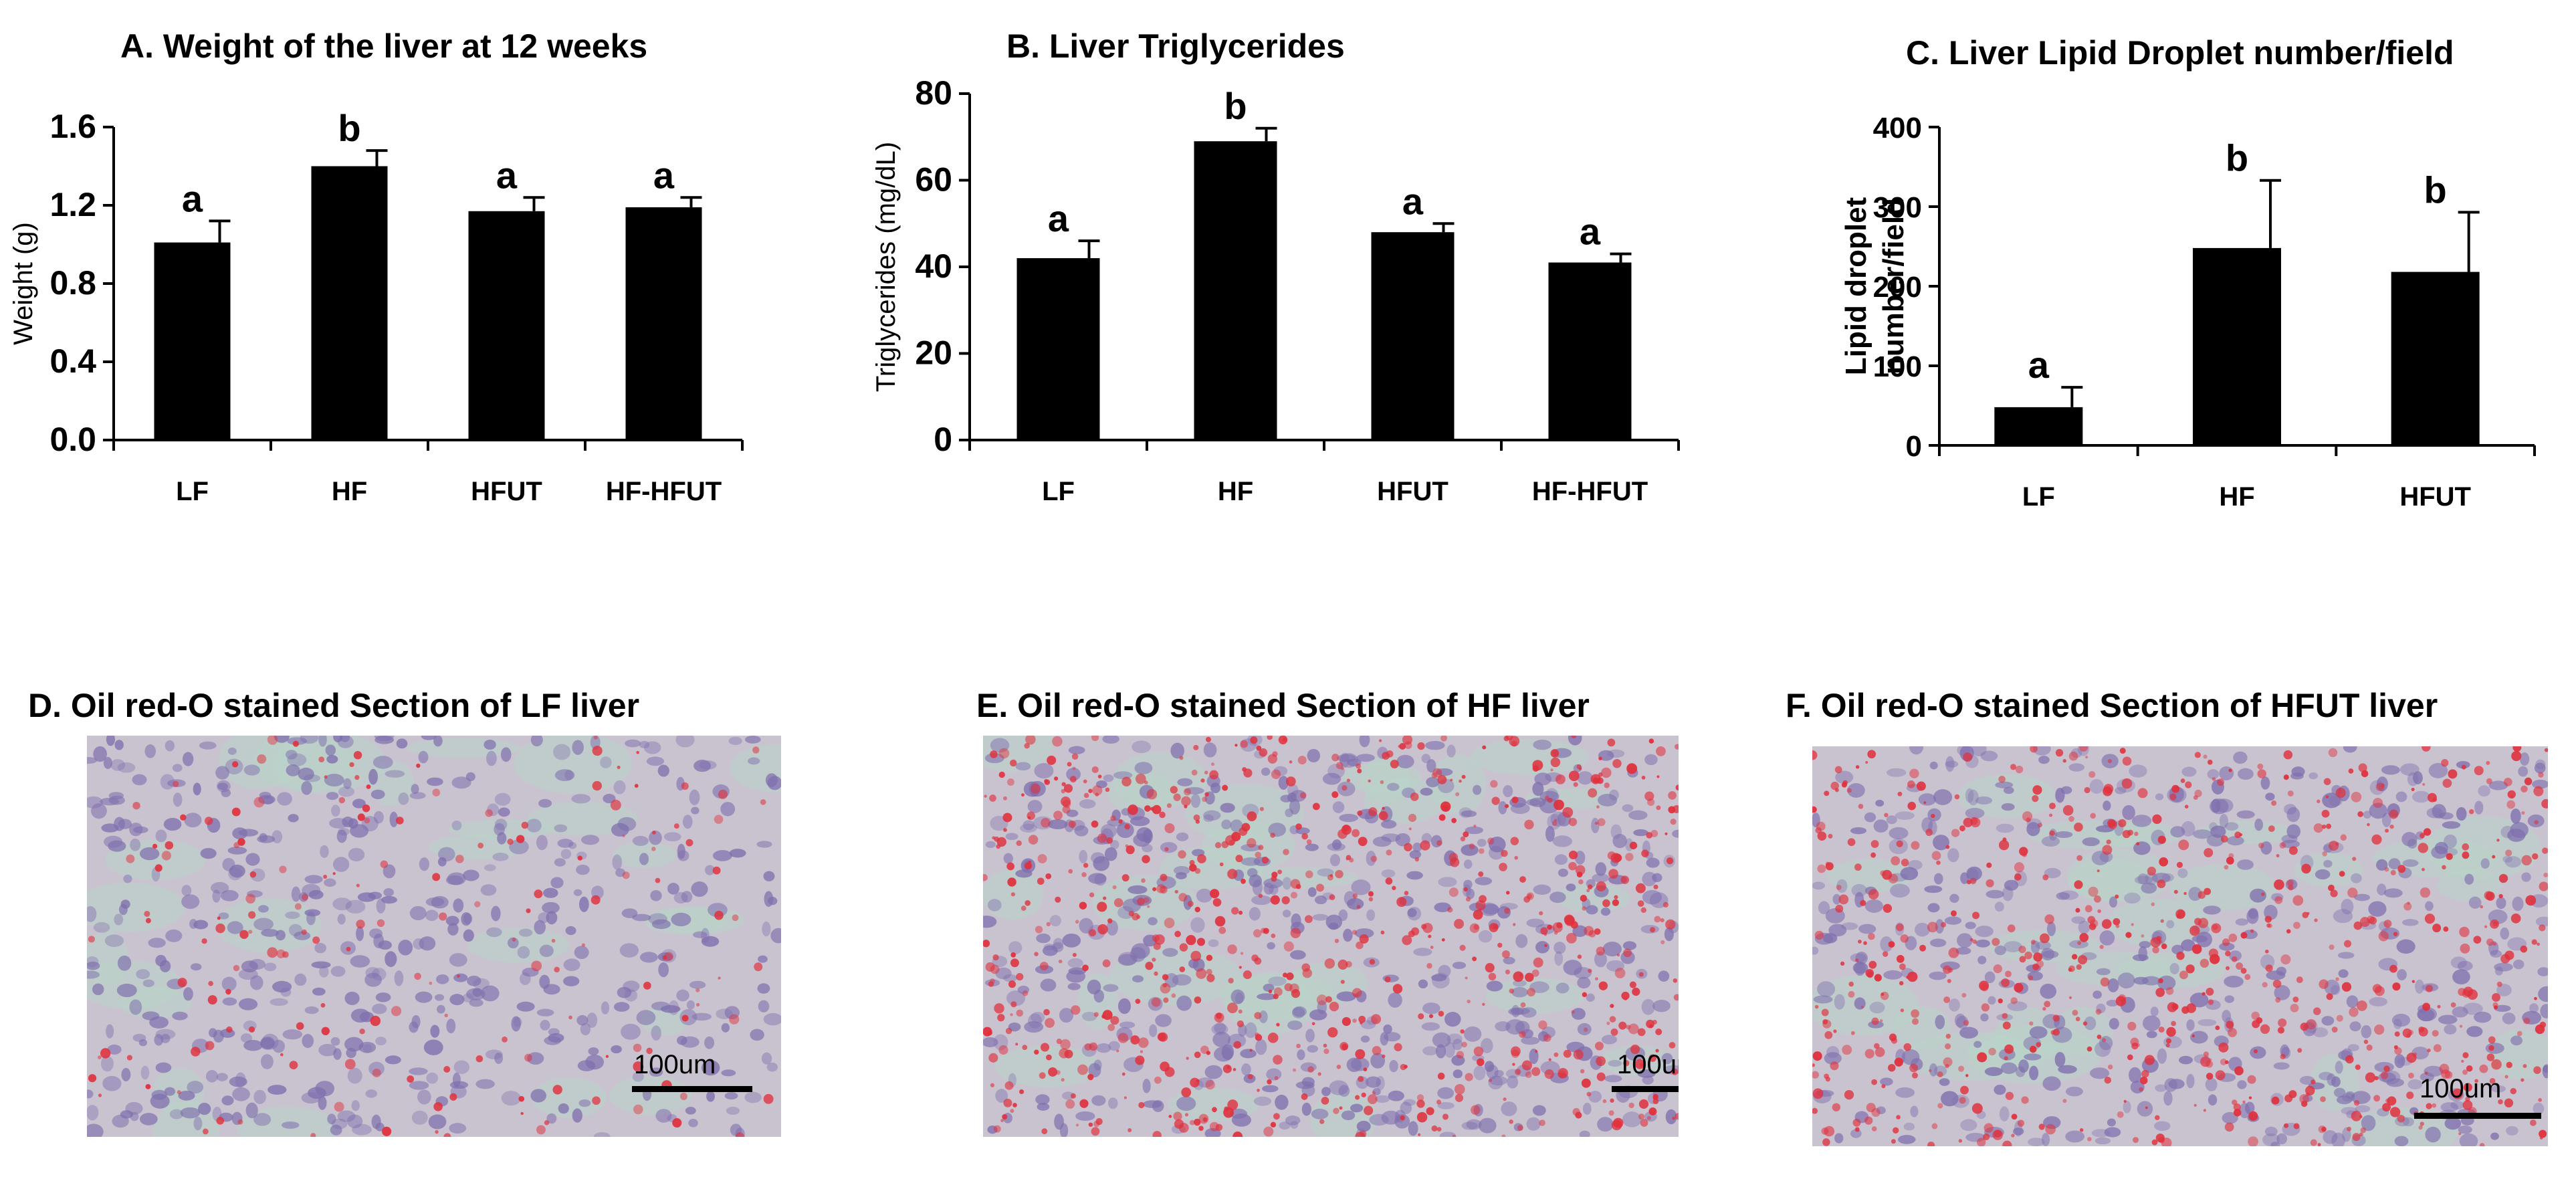 The height and width of the screenshot is (1177, 2576). What do you see at coordinates (1058, 491) in the screenshot?
I see `chart-b-category-label: LF` at bounding box center [1058, 491].